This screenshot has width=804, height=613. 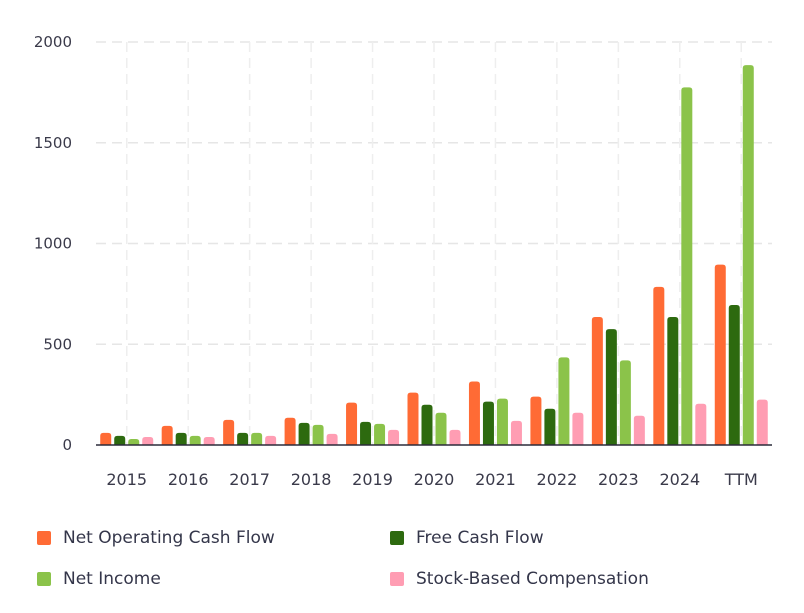 I want to click on y-tick-label: 1000, so click(x=53, y=244).